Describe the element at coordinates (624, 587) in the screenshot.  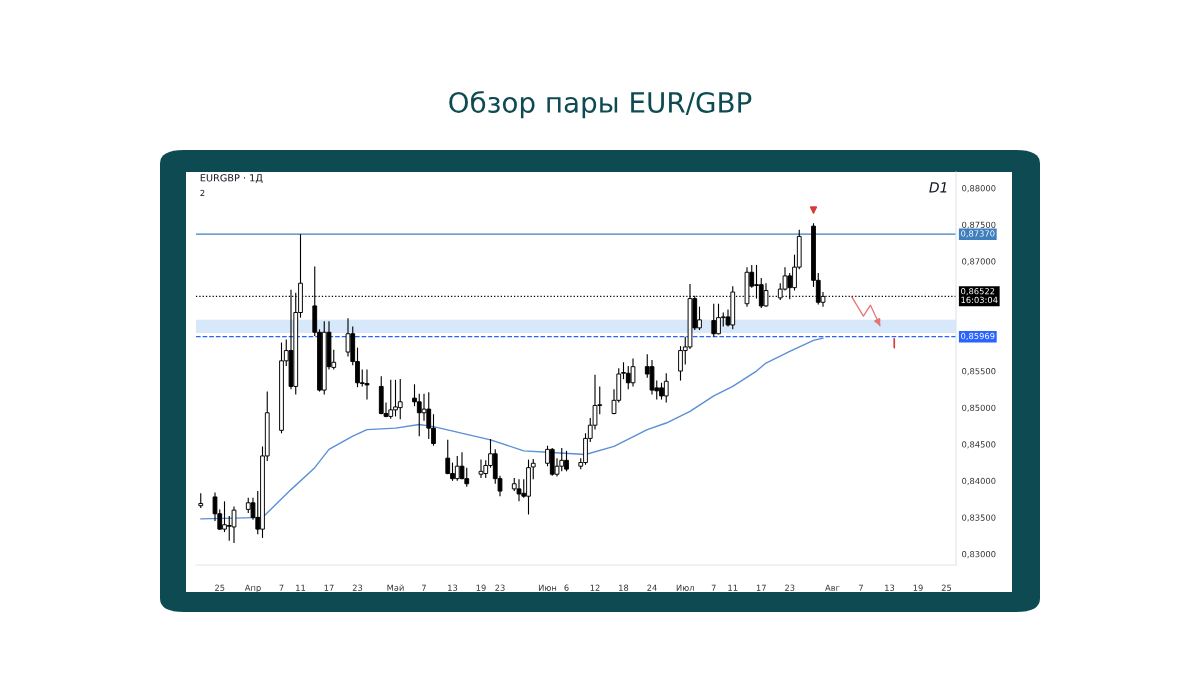
I see `x-tick-label: 18` at that location.